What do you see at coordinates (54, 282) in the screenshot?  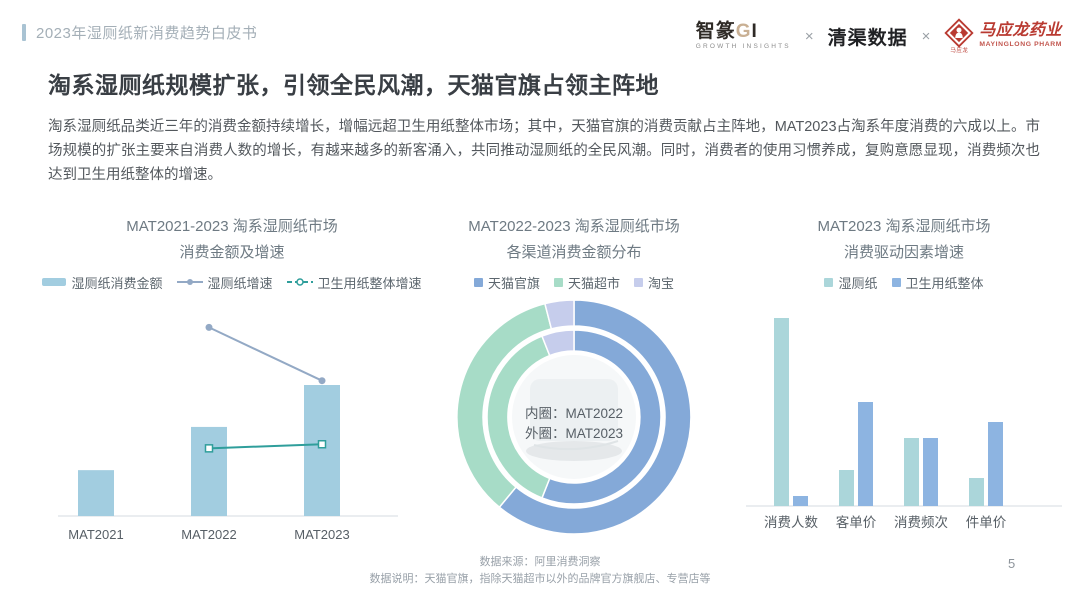 I see `bar-swatch-icon` at bounding box center [54, 282].